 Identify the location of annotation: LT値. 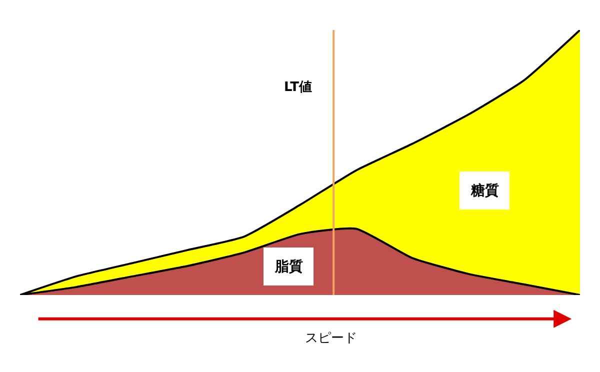
(298, 87).